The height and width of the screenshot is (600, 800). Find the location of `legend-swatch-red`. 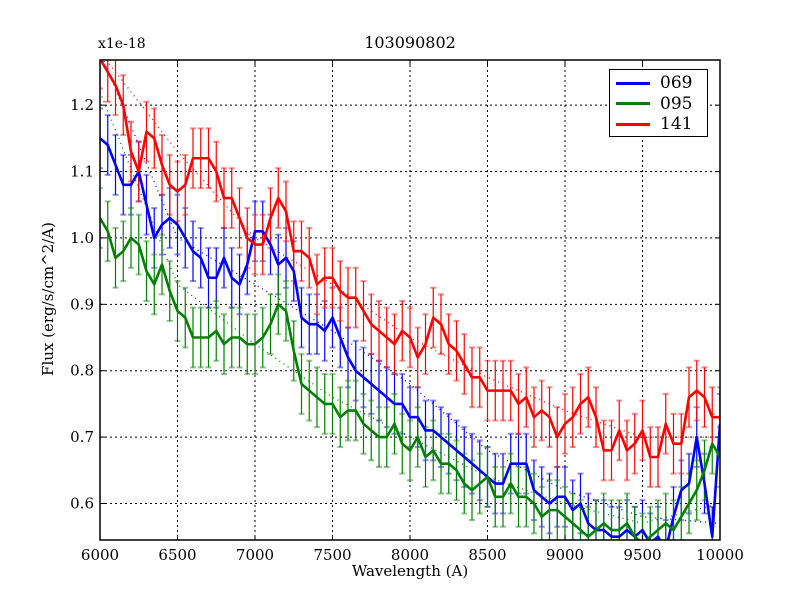

legend-swatch-red is located at coordinates (633, 124).